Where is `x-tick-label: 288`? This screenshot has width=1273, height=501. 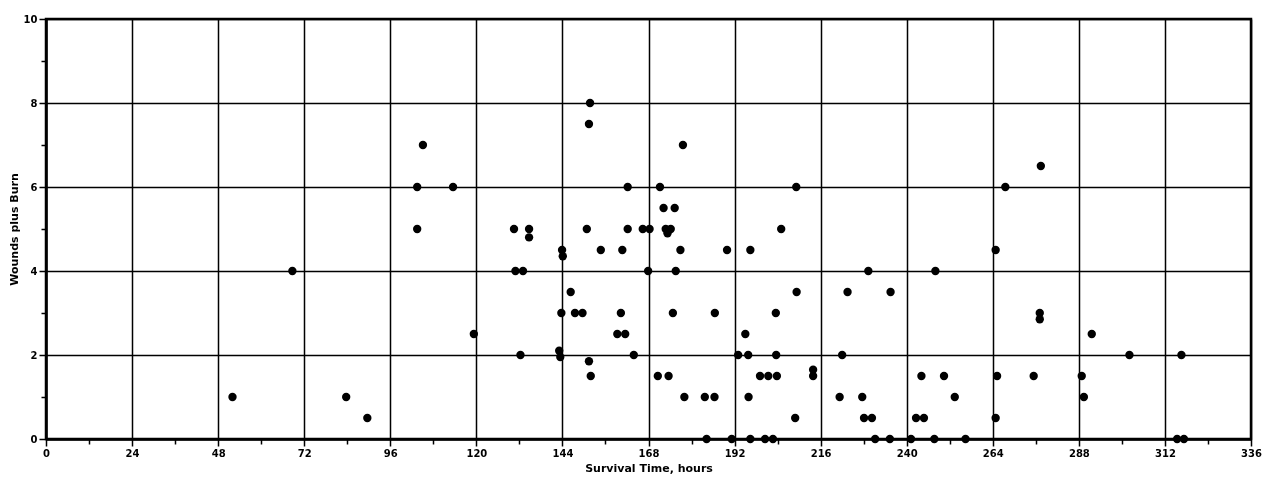 x-tick-label: 288 is located at coordinates (1079, 453).